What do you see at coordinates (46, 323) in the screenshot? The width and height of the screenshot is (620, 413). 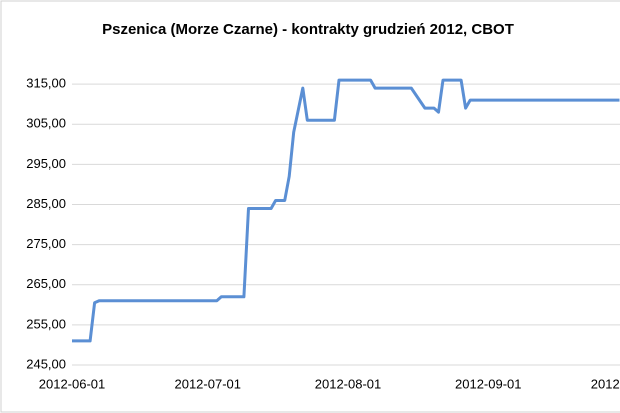 I see `y-tick-label: 255,00` at bounding box center [46, 323].